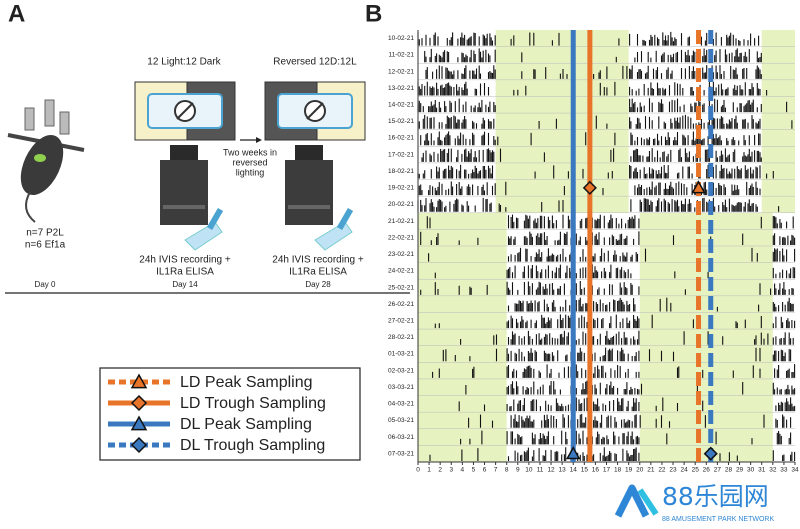 This screenshot has height=529, width=800. What do you see at coordinates (253, 403) in the screenshot?
I see `legend-label: LD Trough Sampling` at bounding box center [253, 403].